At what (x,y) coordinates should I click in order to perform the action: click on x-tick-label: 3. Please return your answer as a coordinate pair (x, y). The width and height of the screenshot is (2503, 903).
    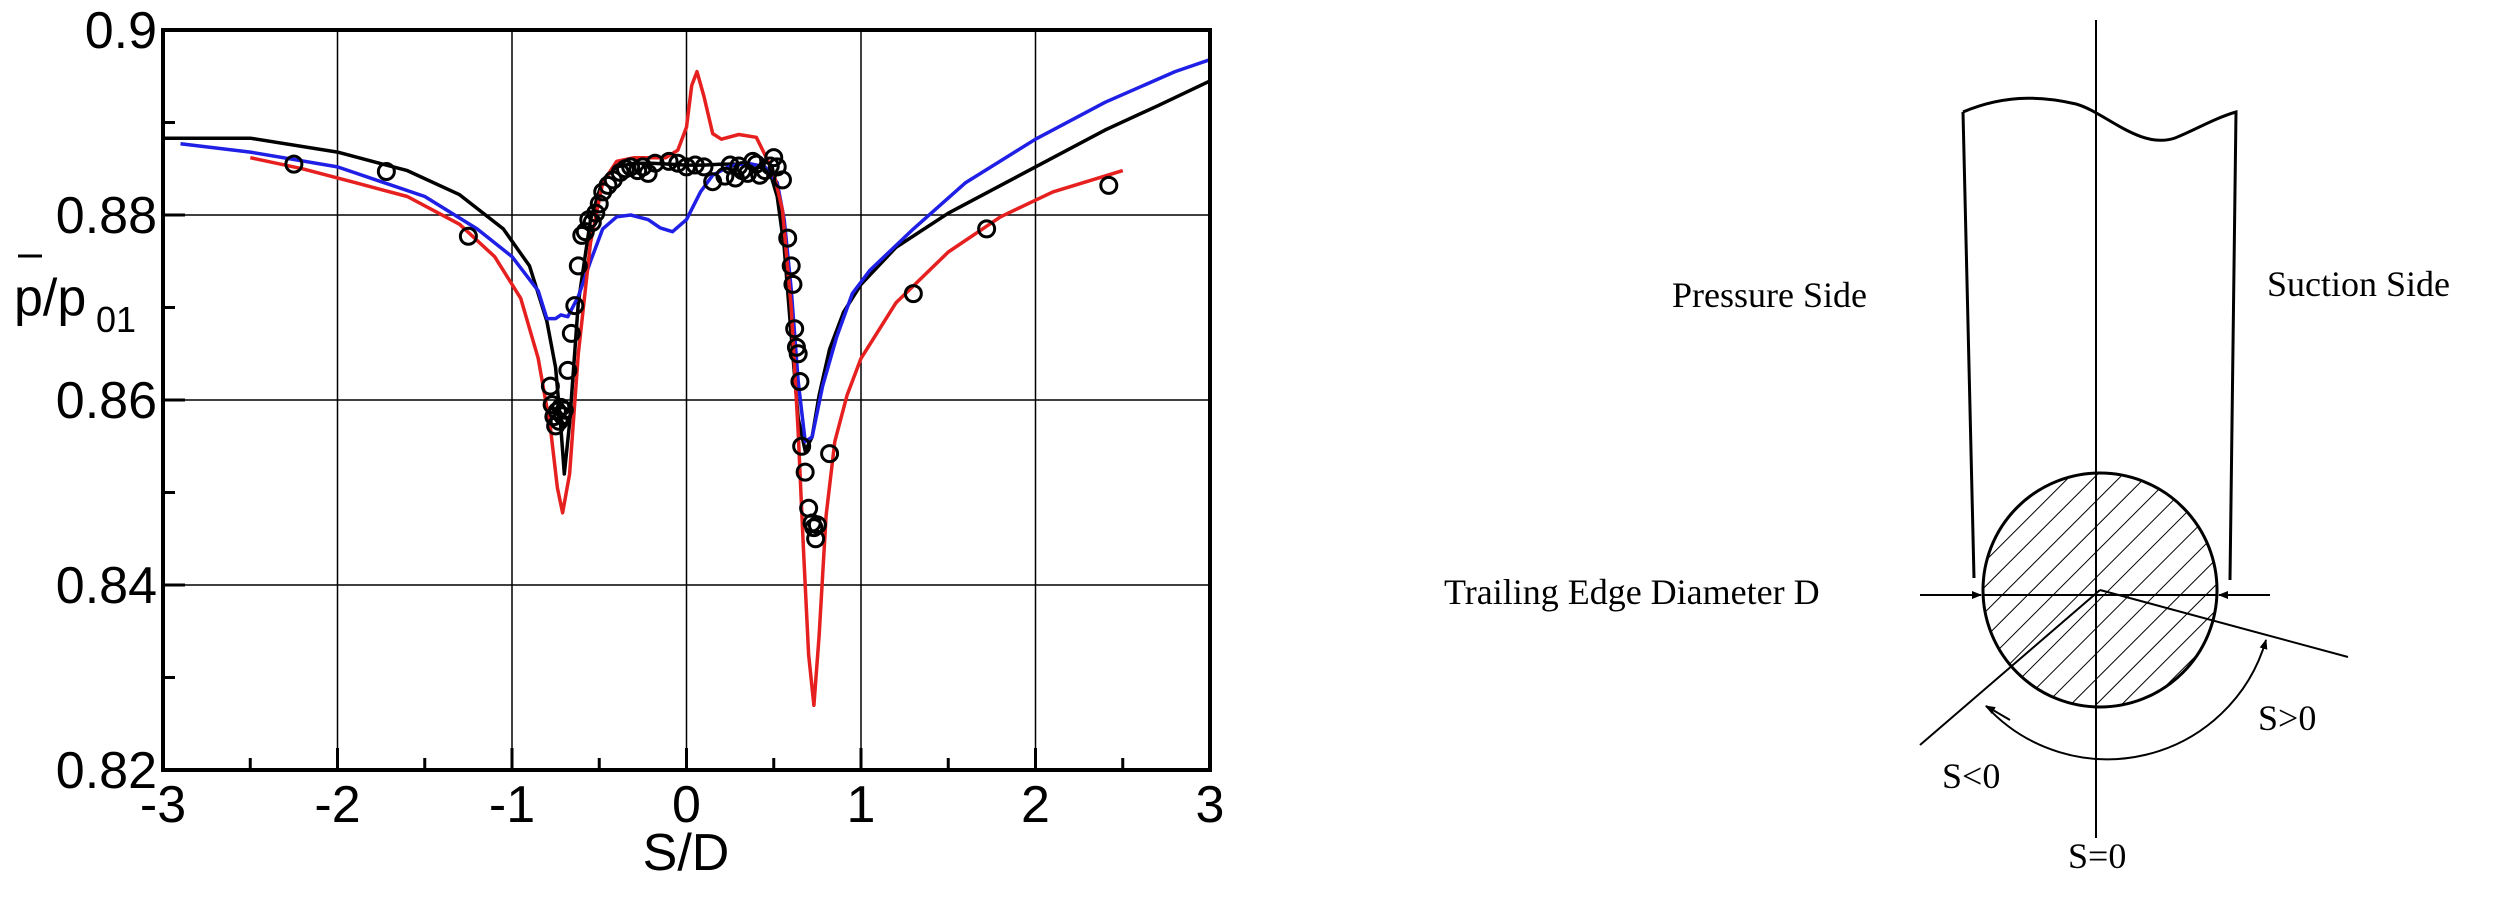
    Looking at the image, I should click on (1210, 805).